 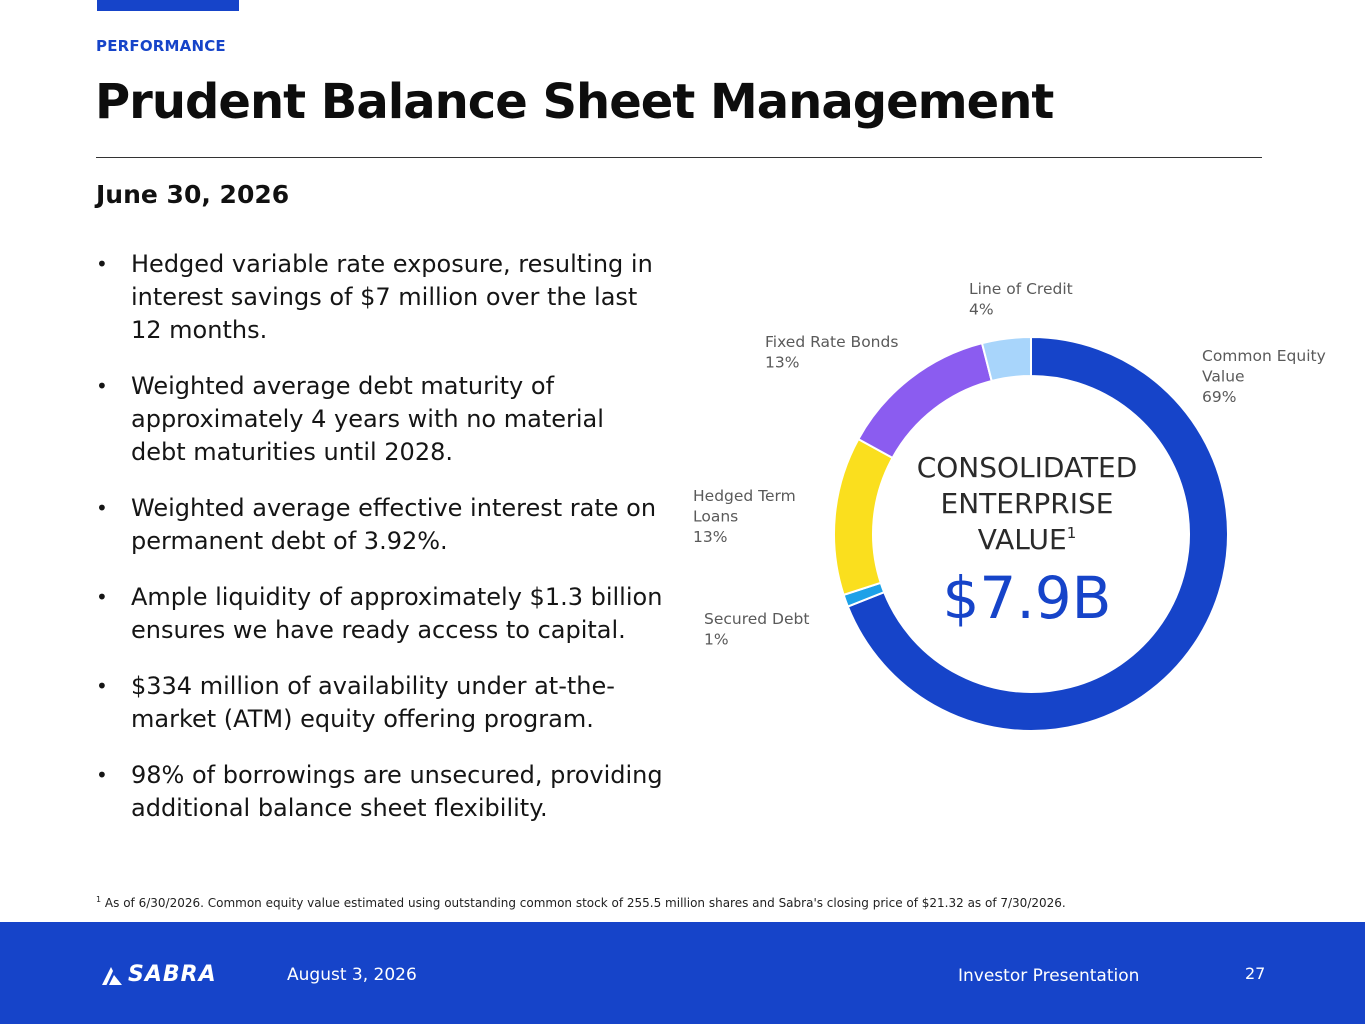 What do you see at coordinates (193, 194) in the screenshot?
I see `as-of-date: June 30, 2026` at bounding box center [193, 194].